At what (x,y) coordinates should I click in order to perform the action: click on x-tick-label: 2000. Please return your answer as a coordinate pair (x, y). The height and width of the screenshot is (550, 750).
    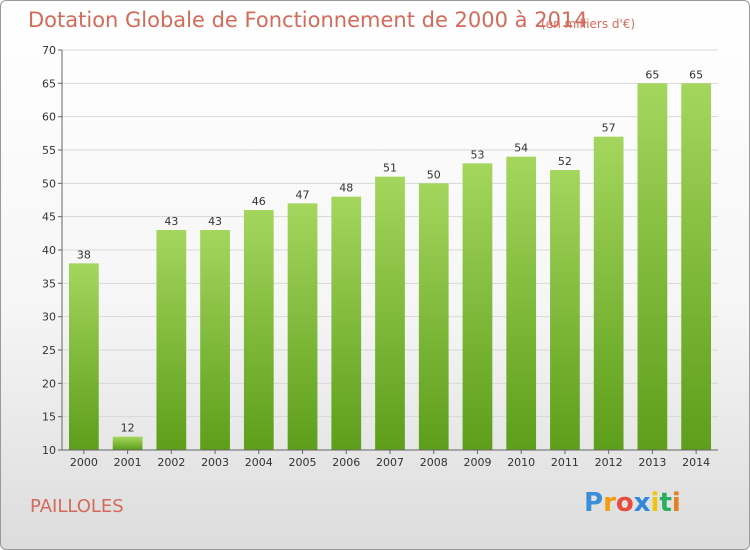
    Looking at the image, I should click on (84, 462).